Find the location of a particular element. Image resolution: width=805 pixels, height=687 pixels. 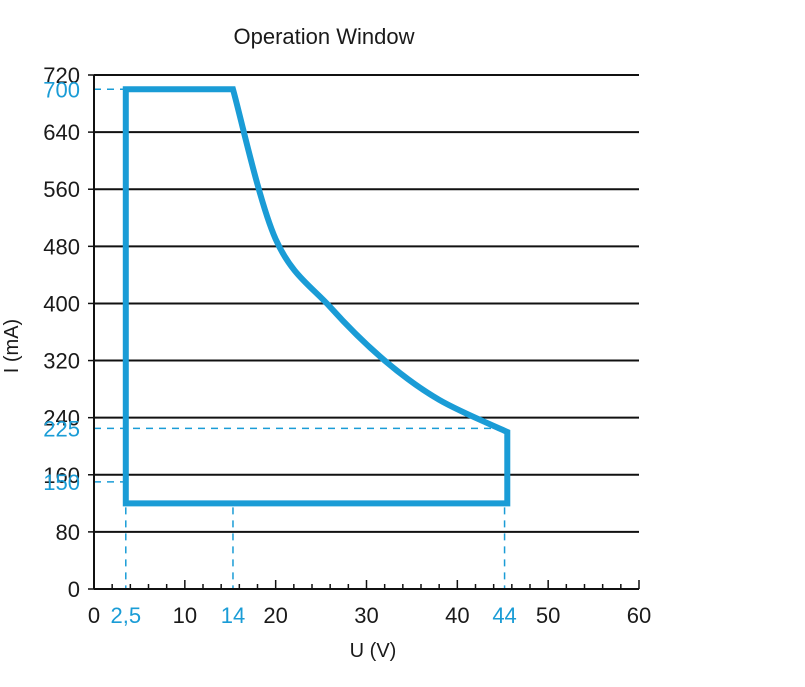

y-highlight-label: 150 is located at coordinates (61, 482).